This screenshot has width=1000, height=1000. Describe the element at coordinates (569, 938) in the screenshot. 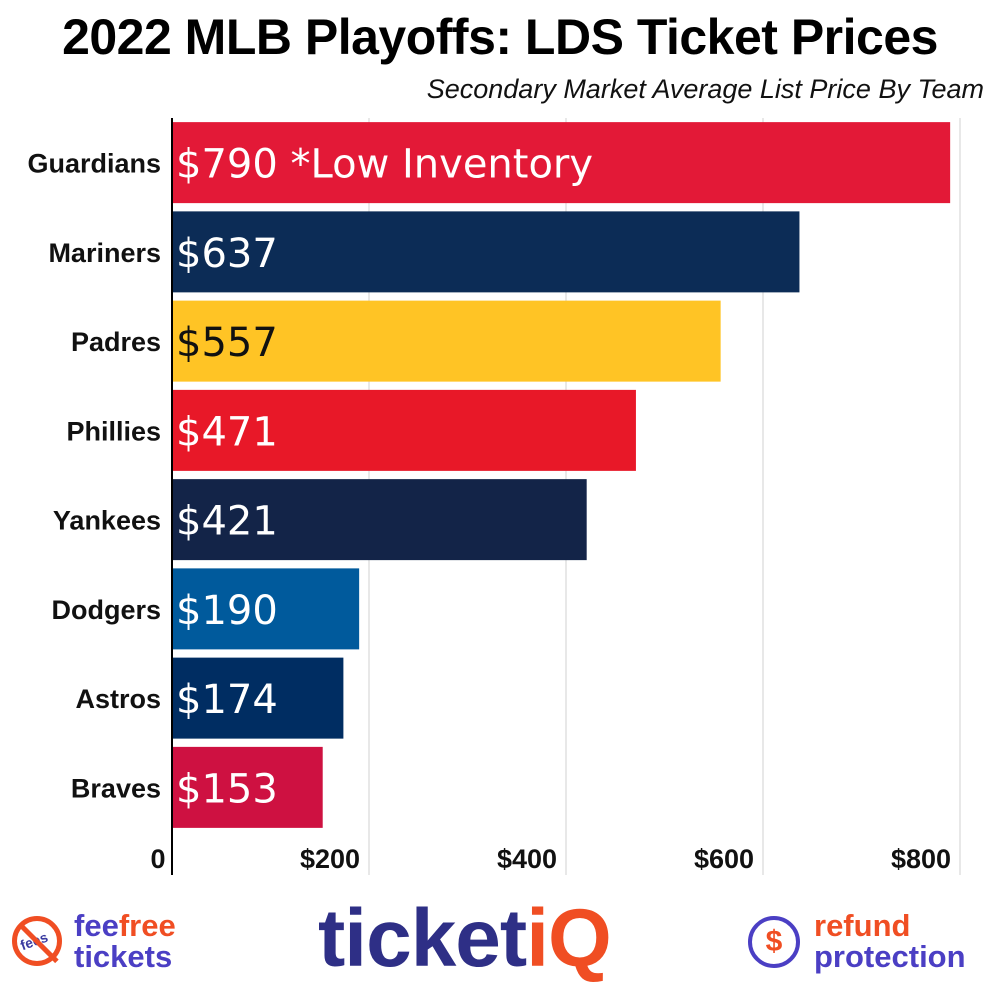

I see `brand-accent: iQ` at that location.